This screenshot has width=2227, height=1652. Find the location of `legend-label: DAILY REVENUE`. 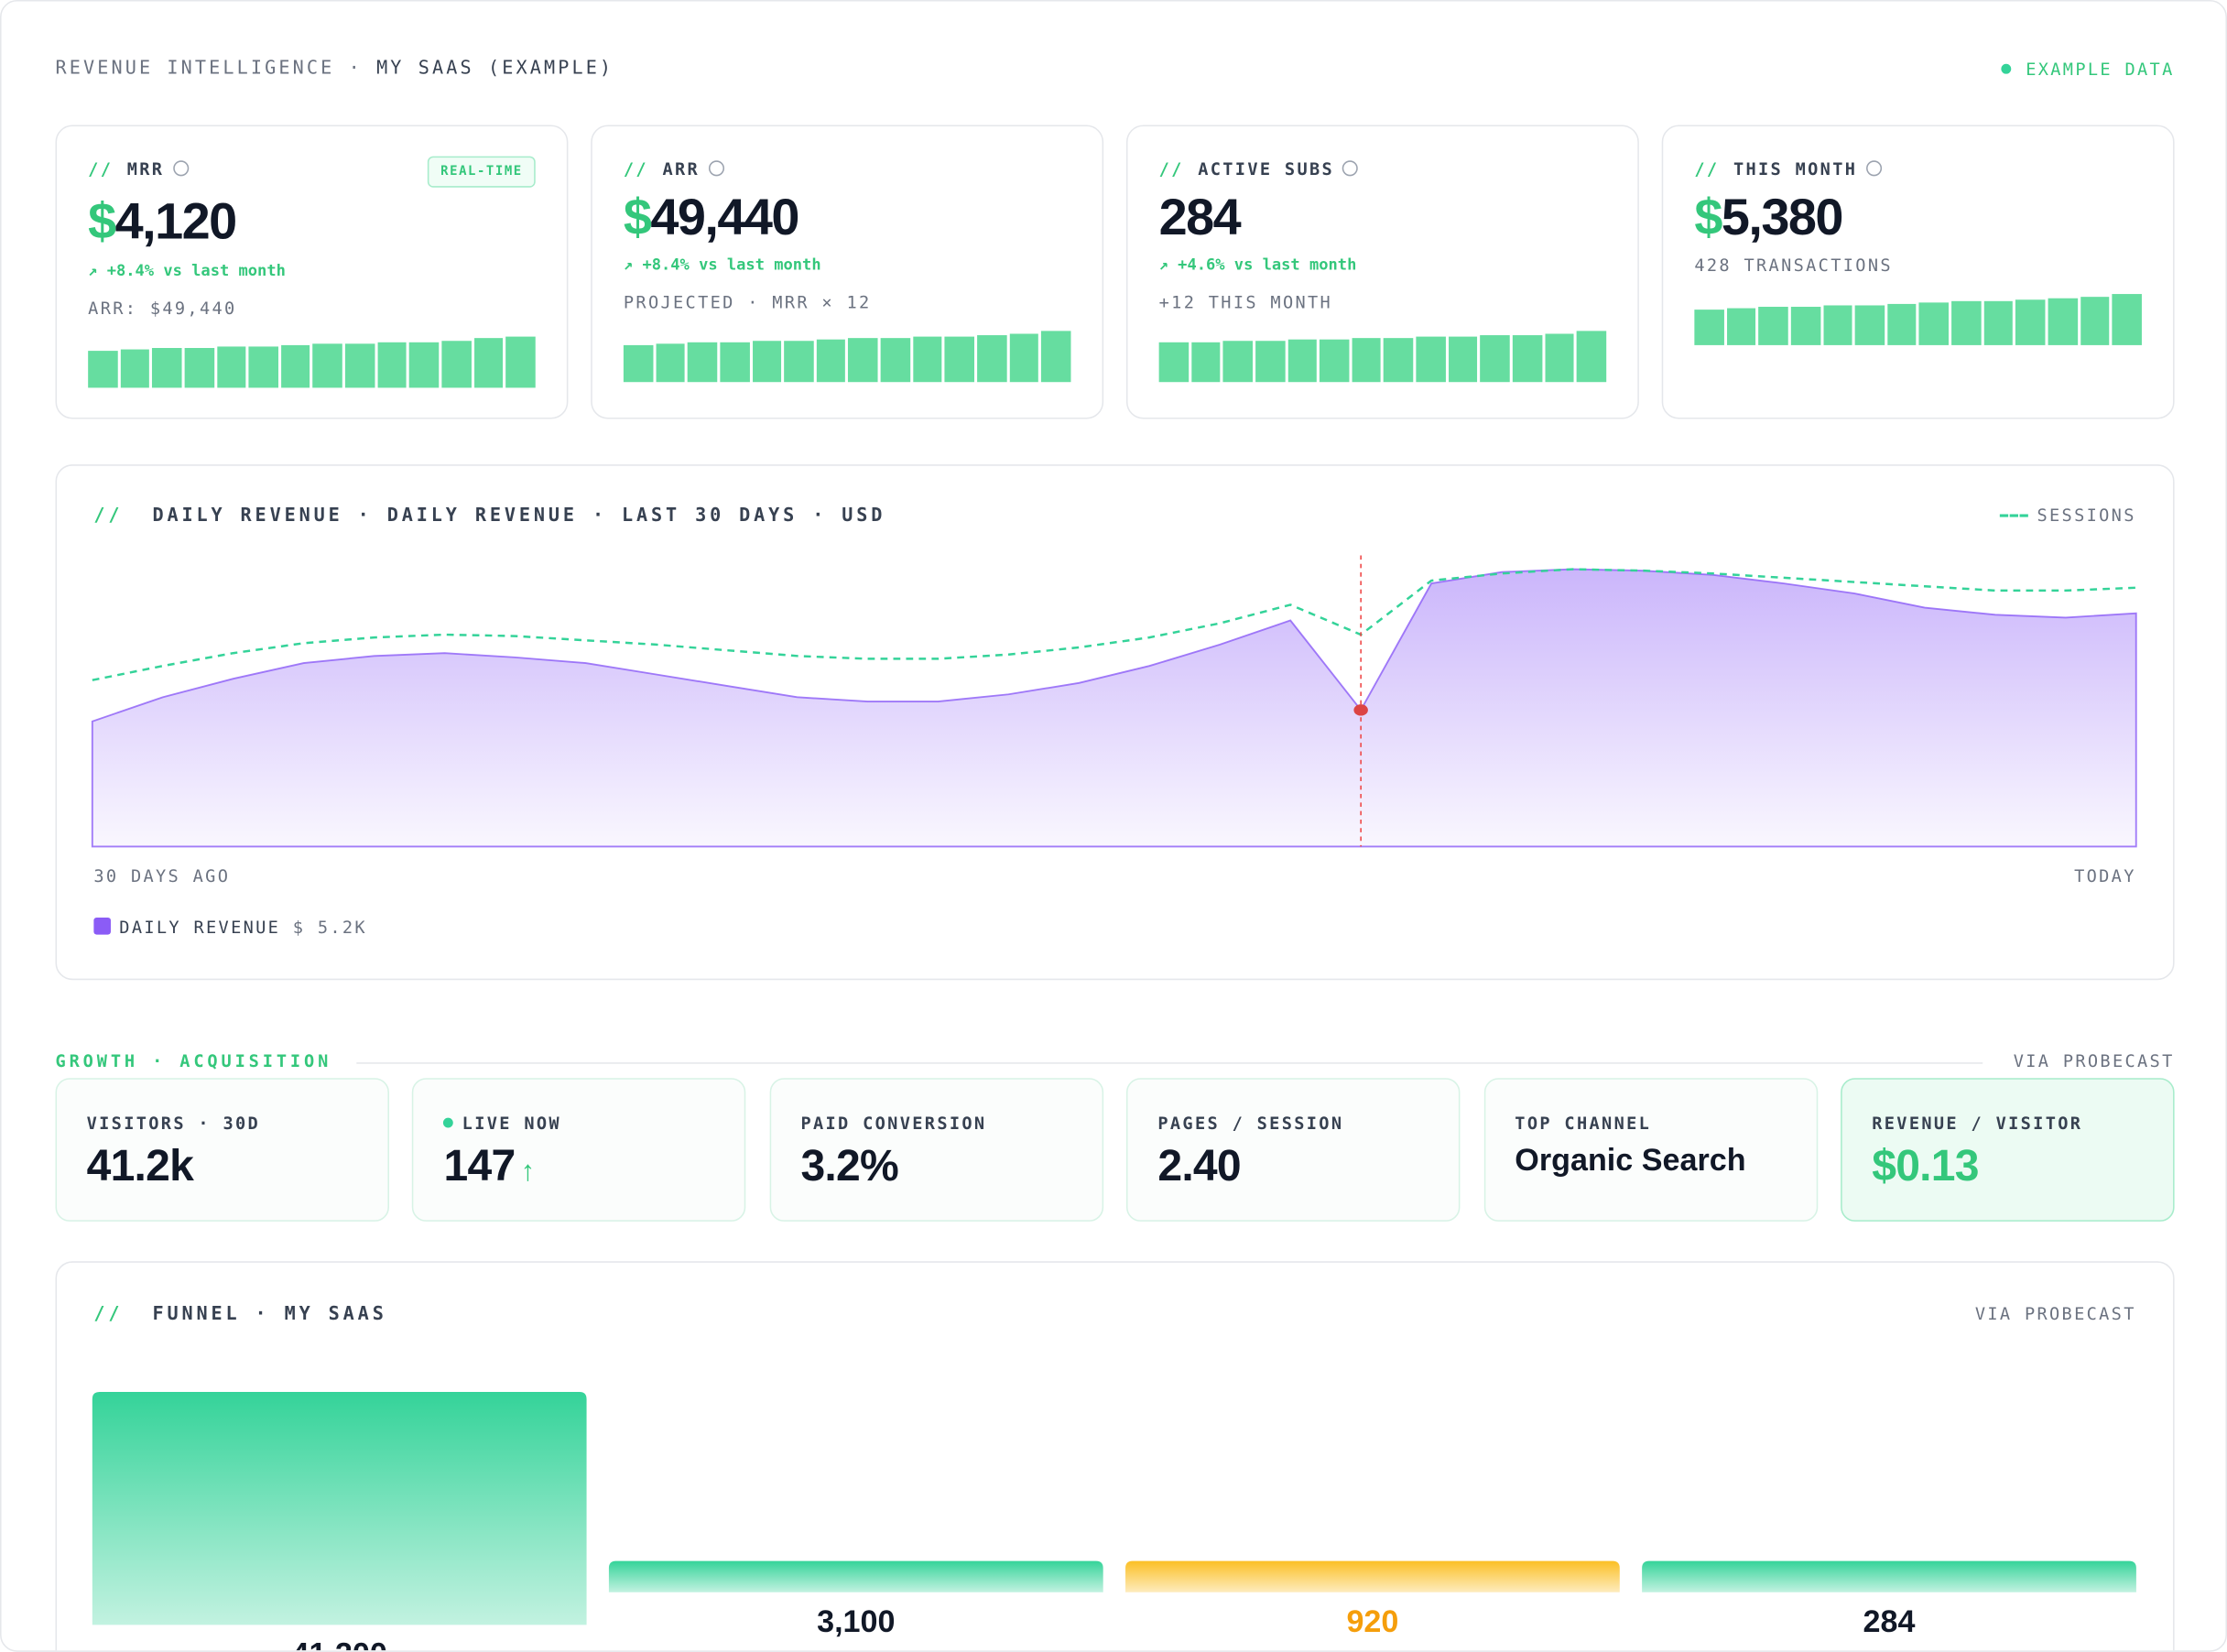

legend-label: DAILY REVENUE is located at coordinates (200, 928).